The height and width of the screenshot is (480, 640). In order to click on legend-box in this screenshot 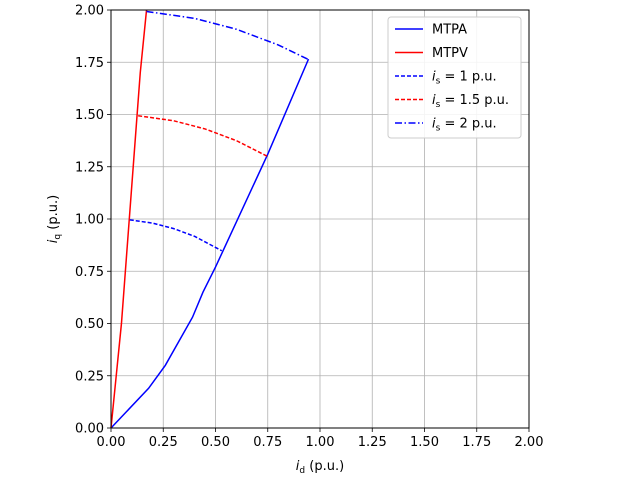, I will do `click(454, 77)`.